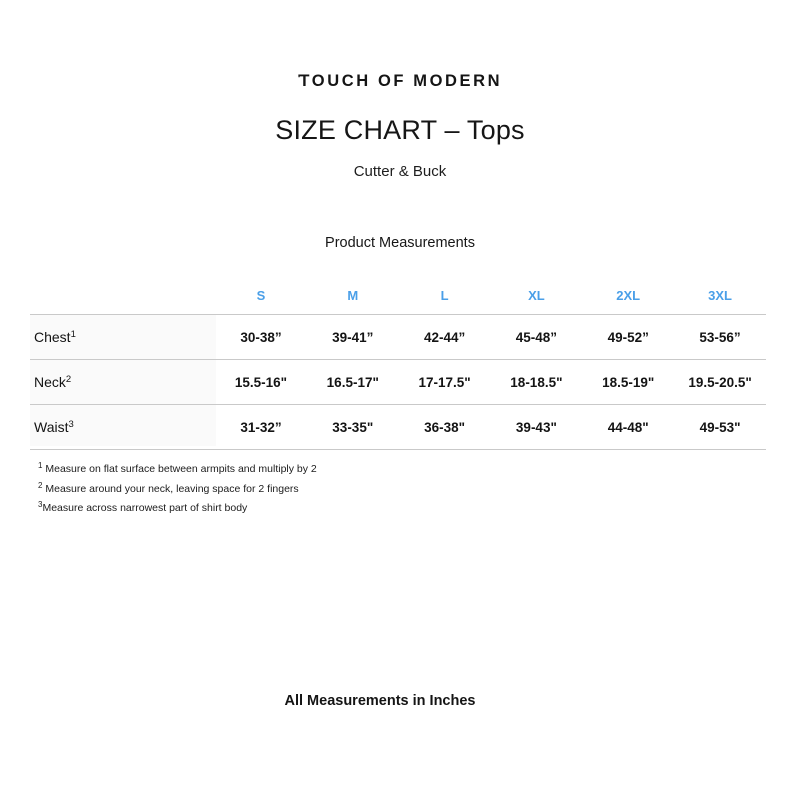  Describe the element at coordinates (380, 701) in the screenshot. I see `bottom-note: All Measurements in Inches` at that location.